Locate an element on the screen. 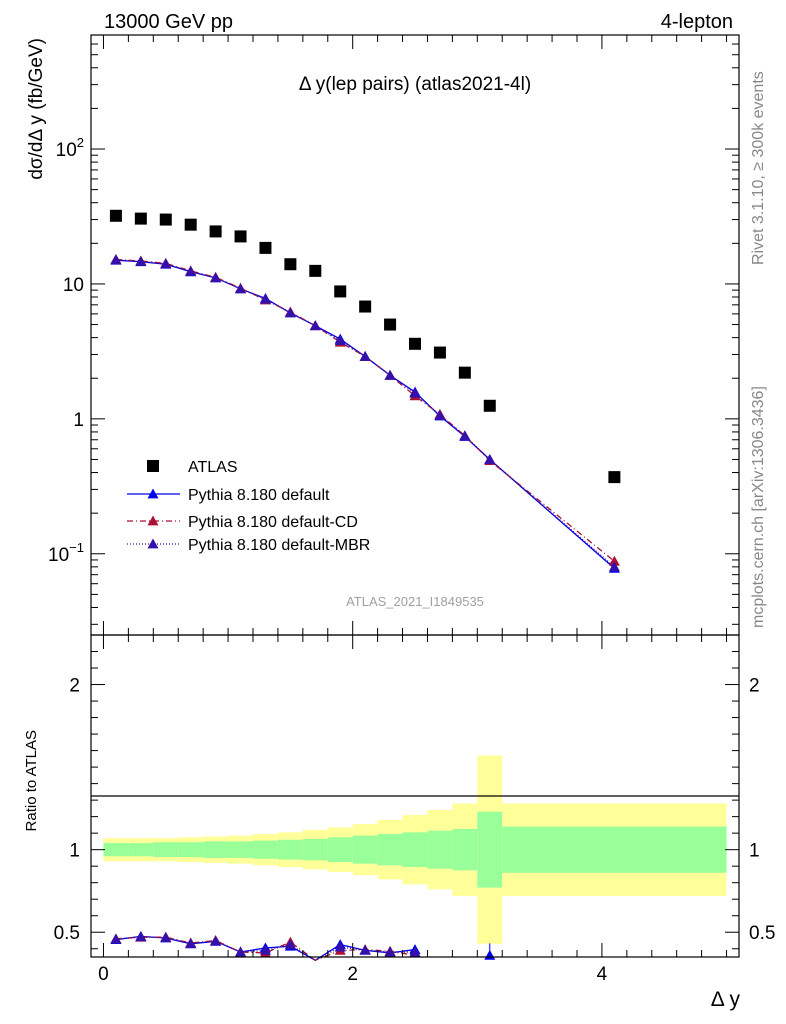 This screenshot has height=1024, width=786. ratio-y-tick-label-left: 1 is located at coordinates (74, 851).